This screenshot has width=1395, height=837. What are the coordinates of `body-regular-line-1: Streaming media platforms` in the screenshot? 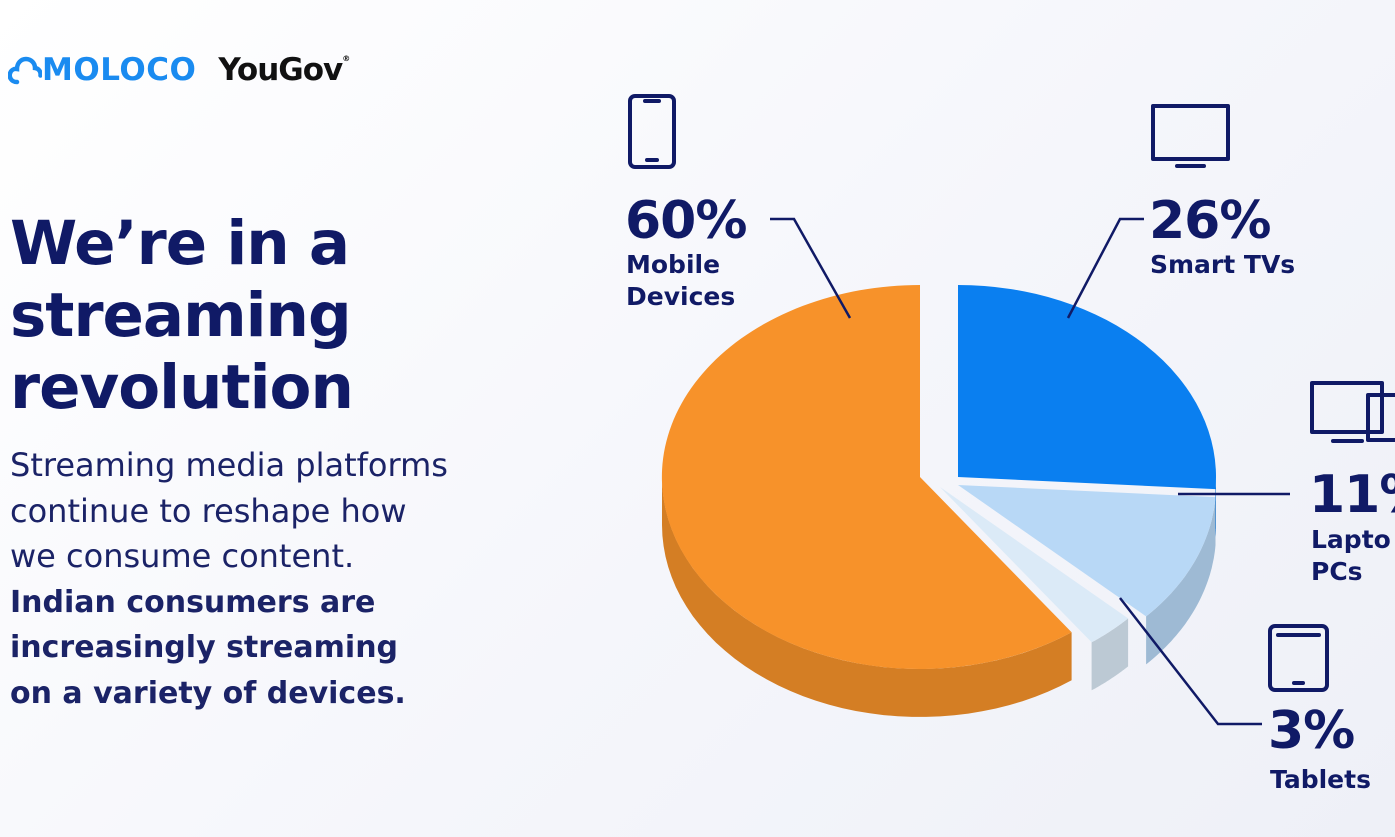 It's located at (229, 465).